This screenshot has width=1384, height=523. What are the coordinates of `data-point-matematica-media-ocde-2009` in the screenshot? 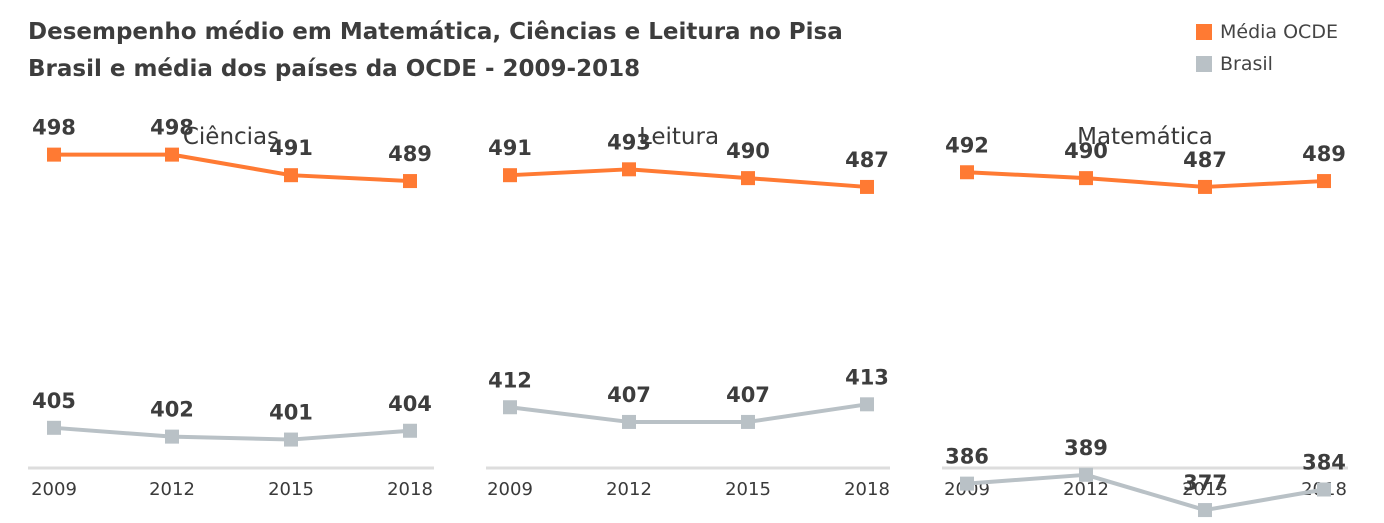 It's located at (967, 172).